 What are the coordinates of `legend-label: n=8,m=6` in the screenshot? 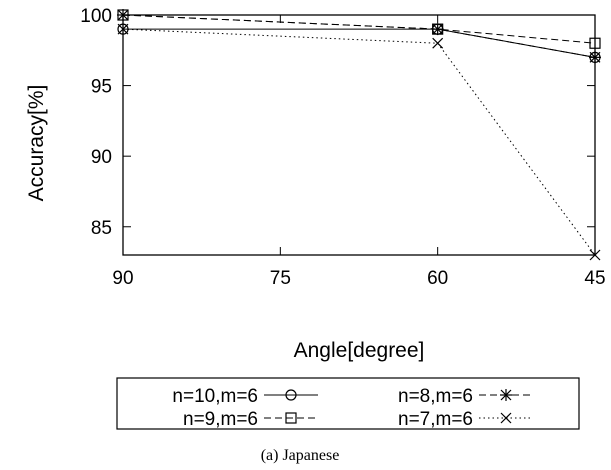 It's located at (435, 396).